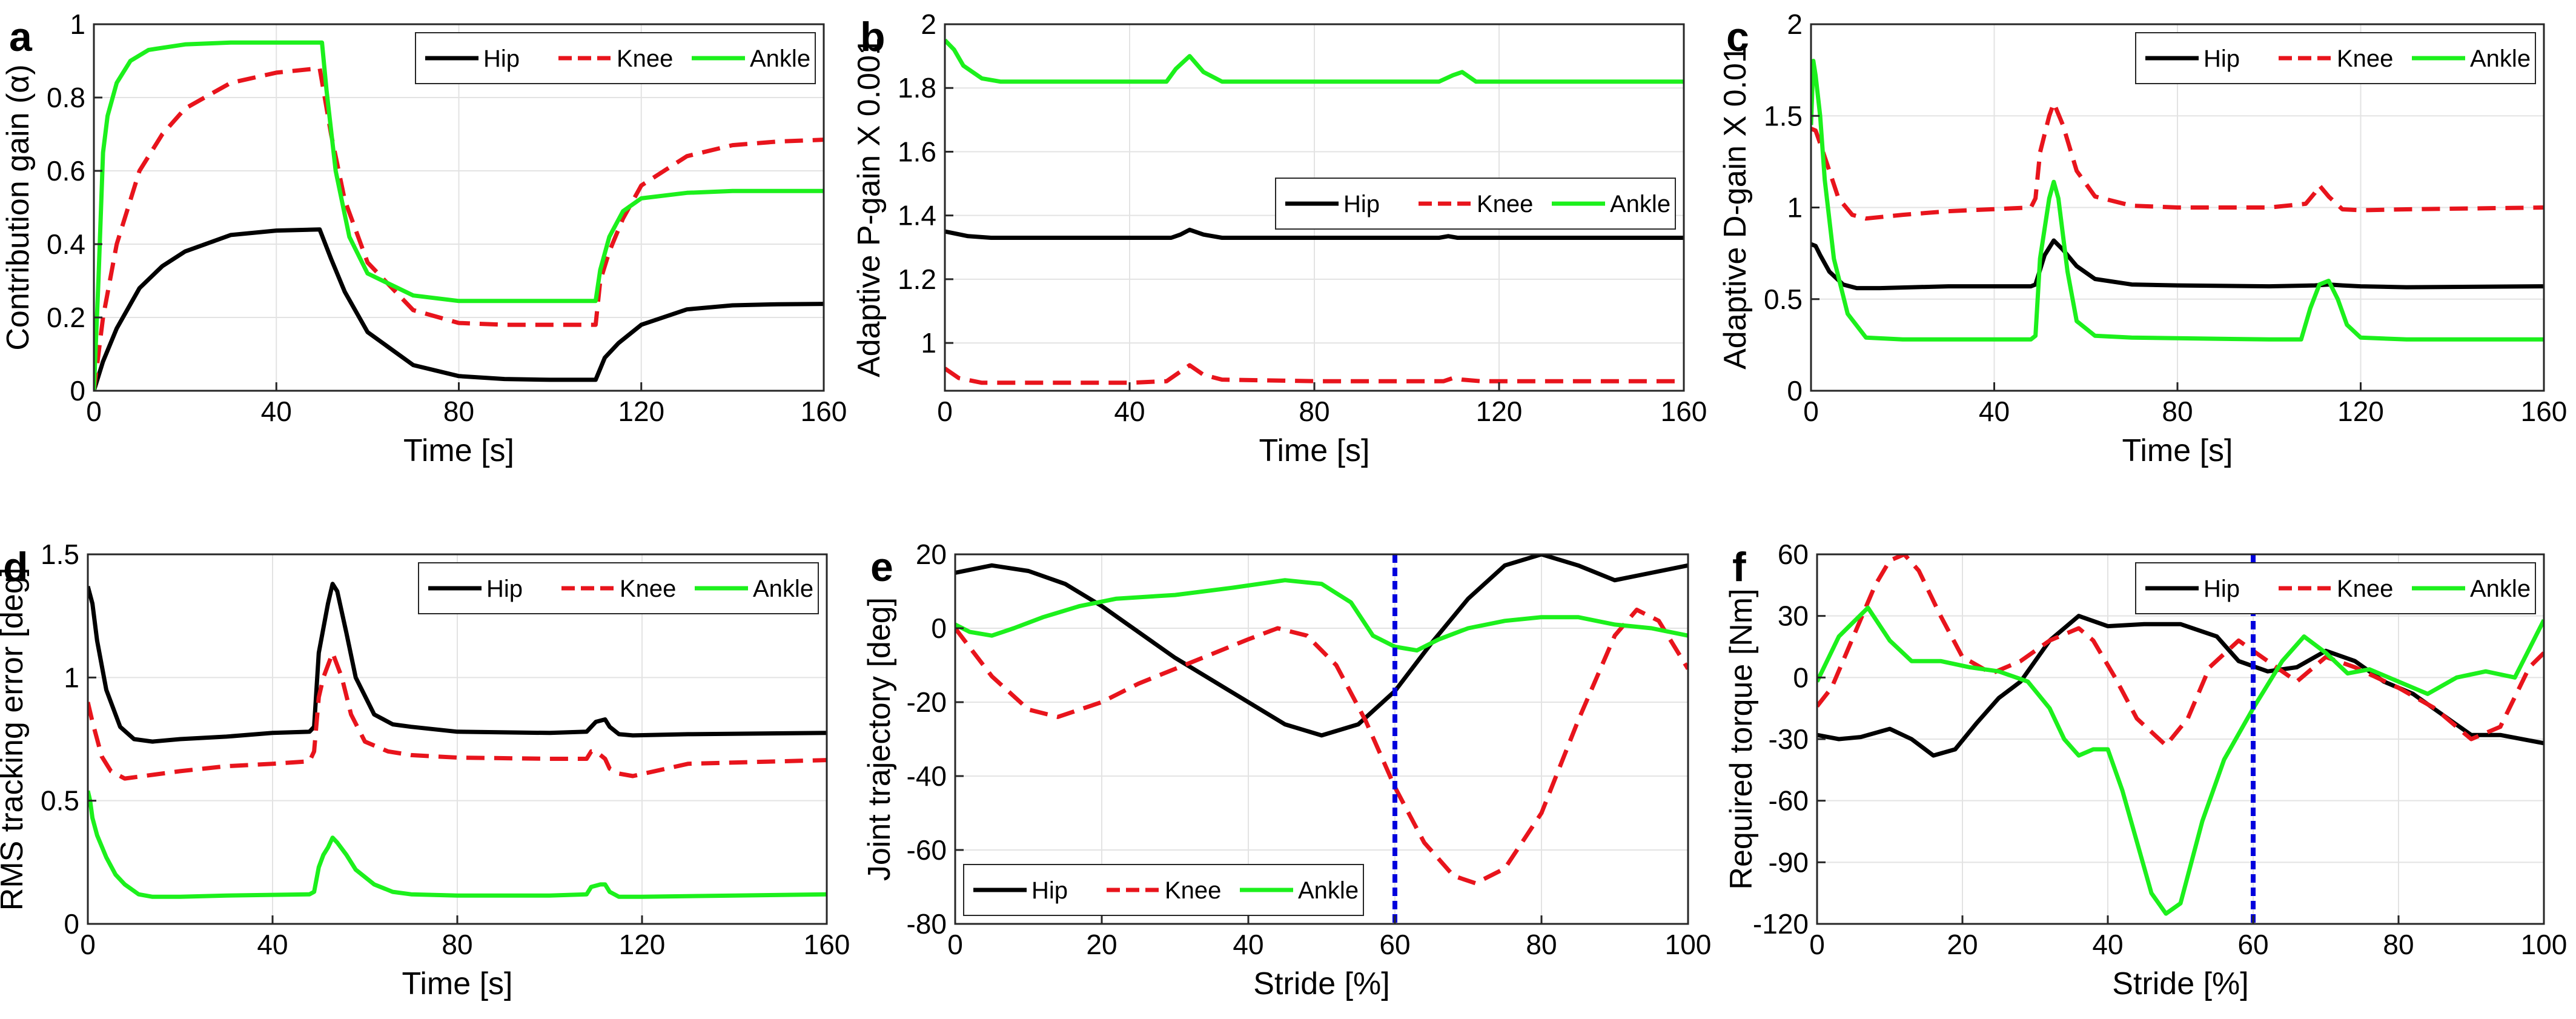  What do you see at coordinates (1793, 616) in the screenshot?
I see `y-tick-label: 30` at bounding box center [1793, 616].